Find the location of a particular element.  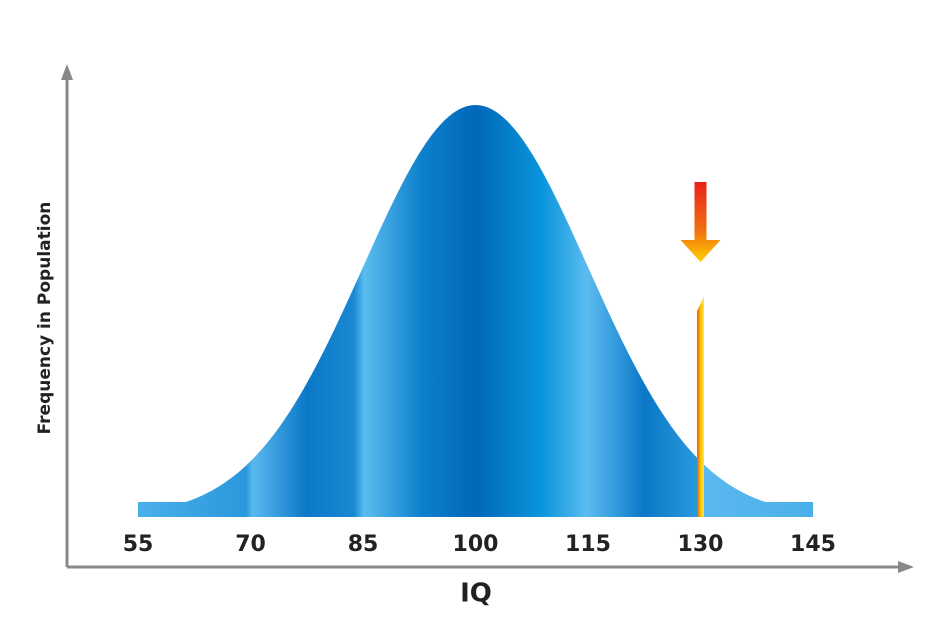

x-tick-label: 85 is located at coordinates (363, 544).